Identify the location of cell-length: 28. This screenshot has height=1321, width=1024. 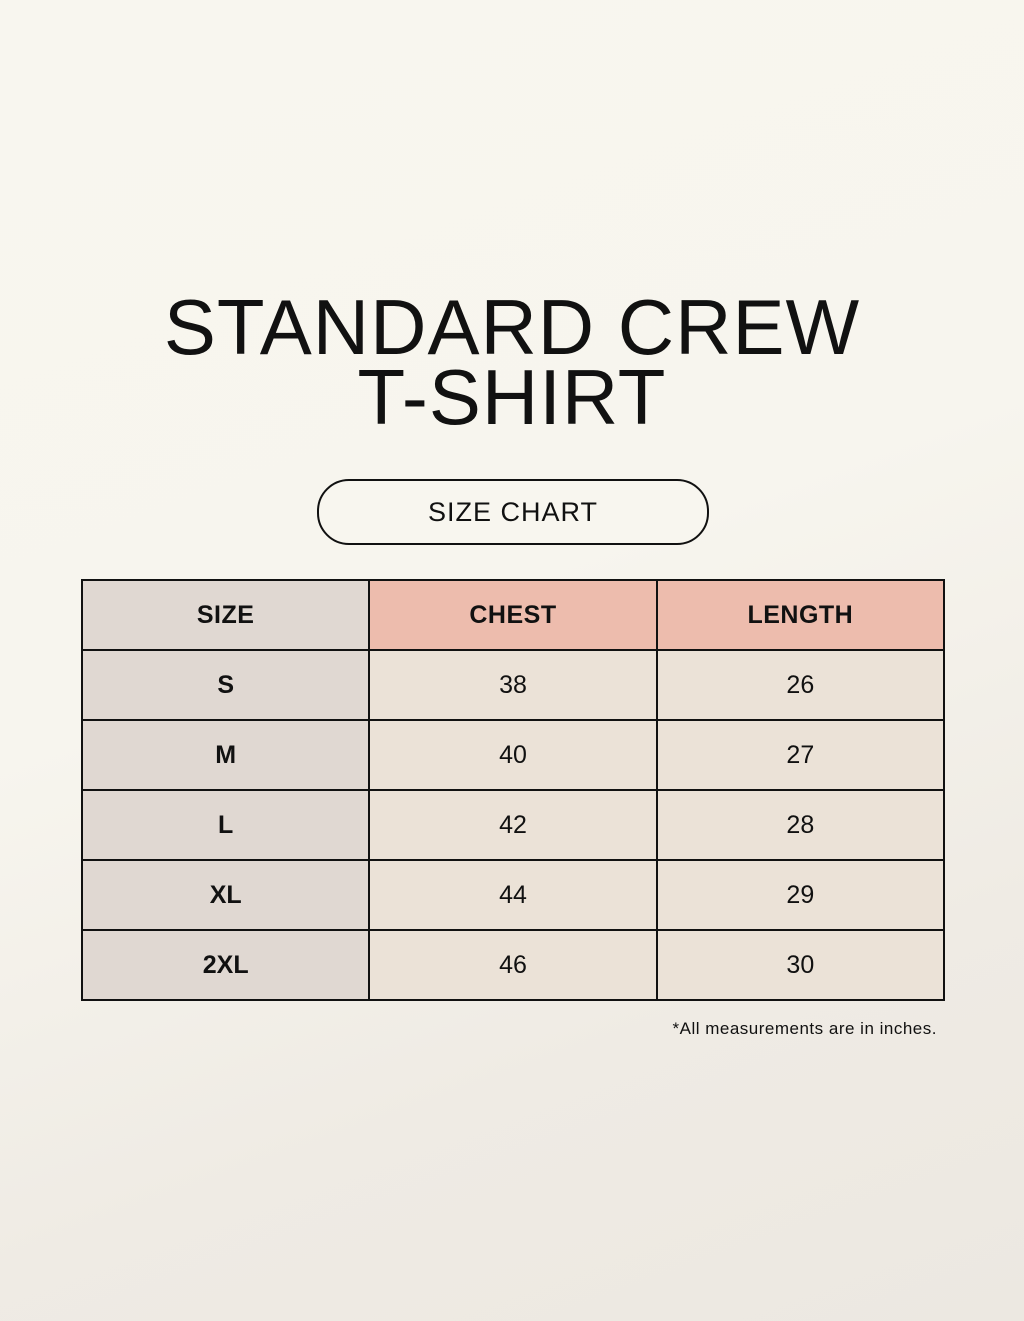
(800, 825).